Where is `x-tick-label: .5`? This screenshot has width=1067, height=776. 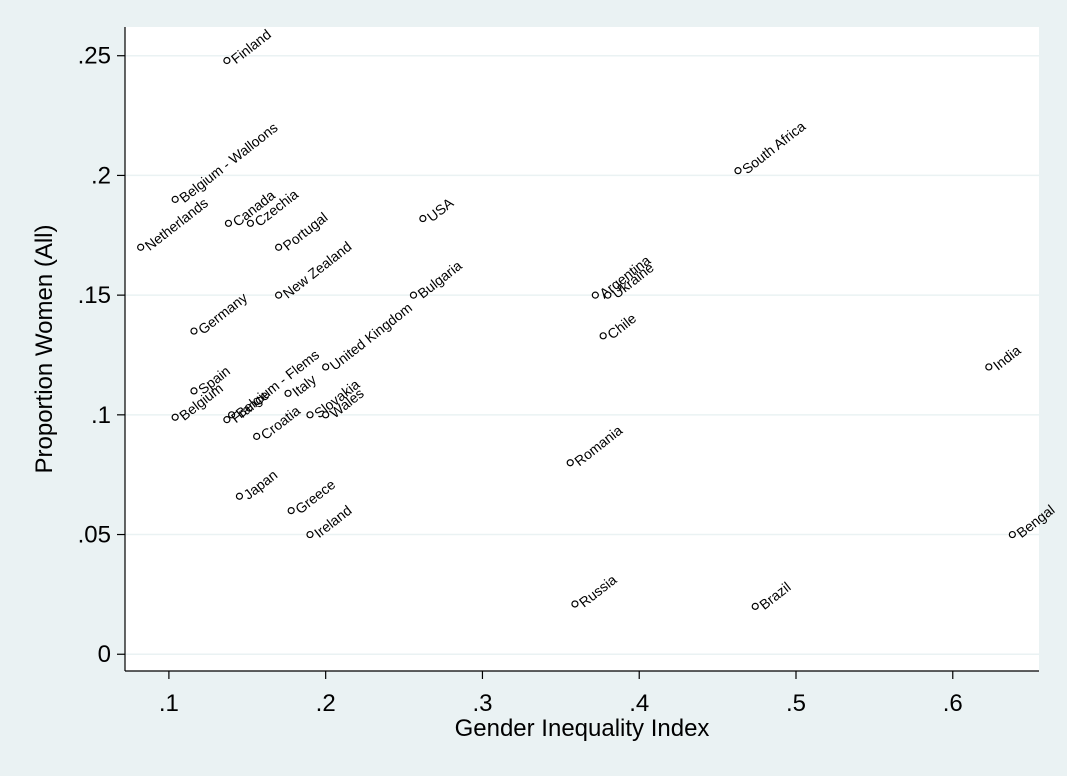
x-tick-label: .5 is located at coordinates (796, 703).